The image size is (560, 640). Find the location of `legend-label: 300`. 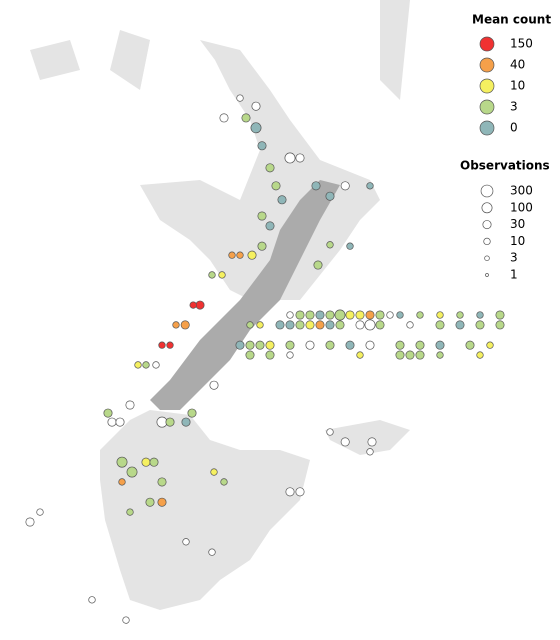

legend-label: 300 is located at coordinates (521, 191).